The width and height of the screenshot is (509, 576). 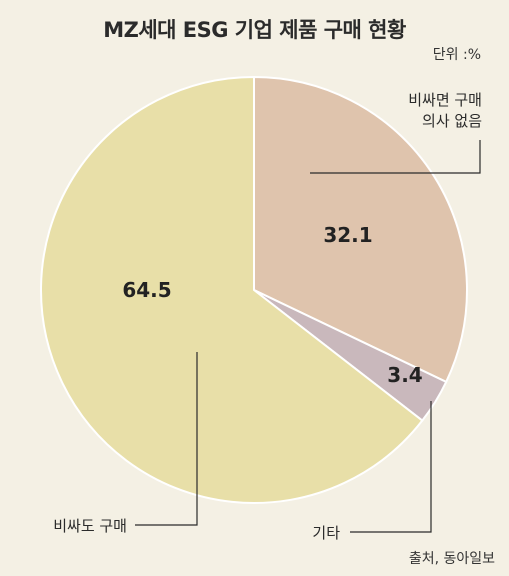 What do you see at coordinates (451, 559) in the screenshot?
I see `source-label: 출처, 동아일보` at bounding box center [451, 559].